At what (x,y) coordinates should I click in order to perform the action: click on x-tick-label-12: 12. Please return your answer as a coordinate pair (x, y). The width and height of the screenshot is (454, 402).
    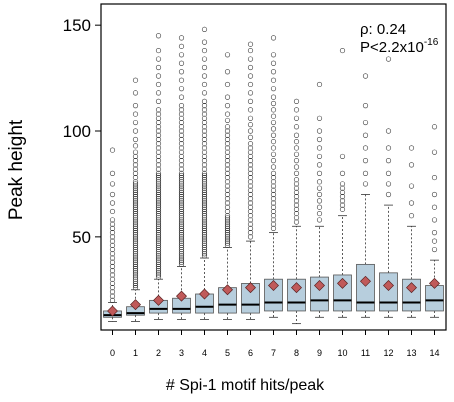
    Looking at the image, I should click on (388, 353).